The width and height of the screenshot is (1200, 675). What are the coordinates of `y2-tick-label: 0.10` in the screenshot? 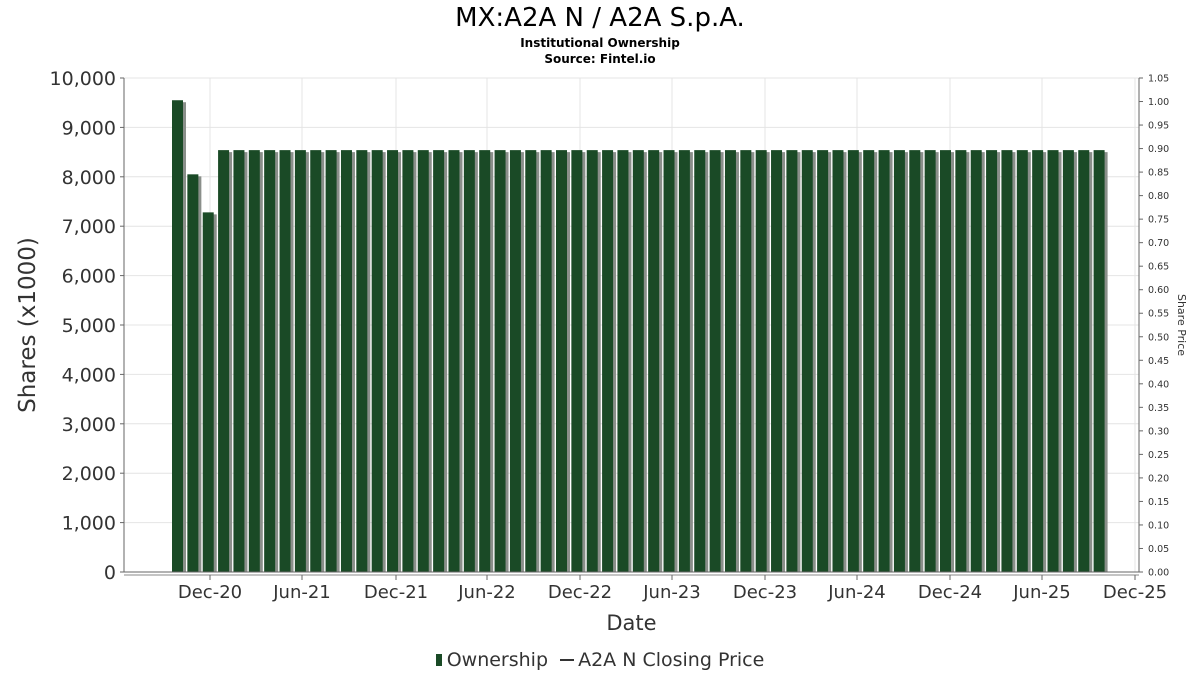 It's located at (1158, 525).